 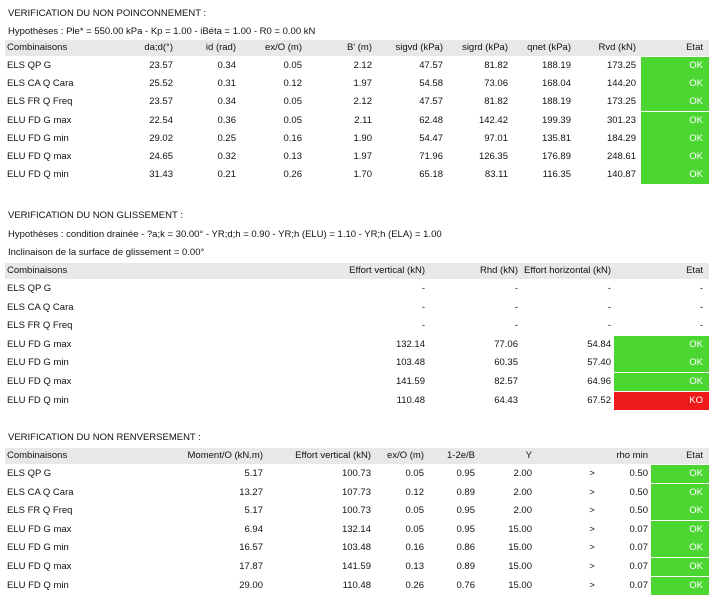 What do you see at coordinates (405, 455) in the screenshot?
I see `col-header-3: ex/O (m)` at bounding box center [405, 455].